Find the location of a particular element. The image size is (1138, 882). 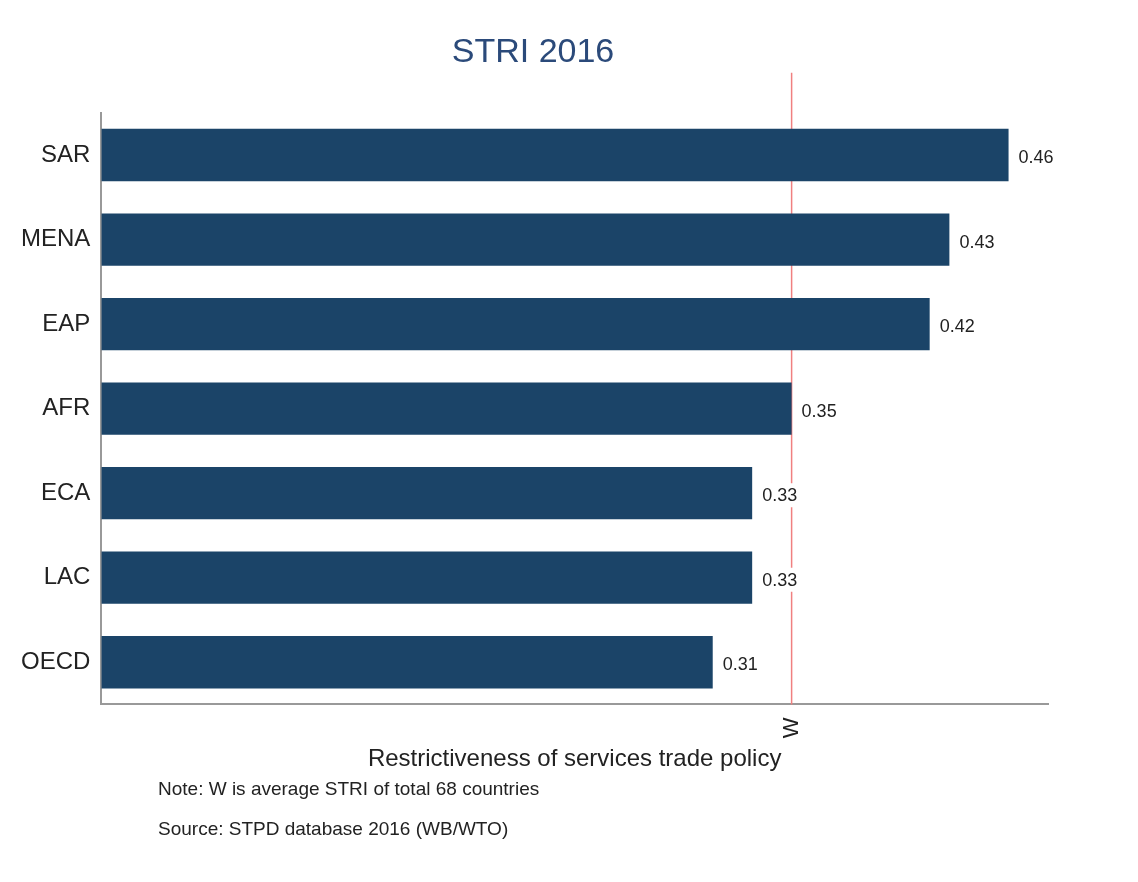

y-tick-label: MENA is located at coordinates (56, 238).